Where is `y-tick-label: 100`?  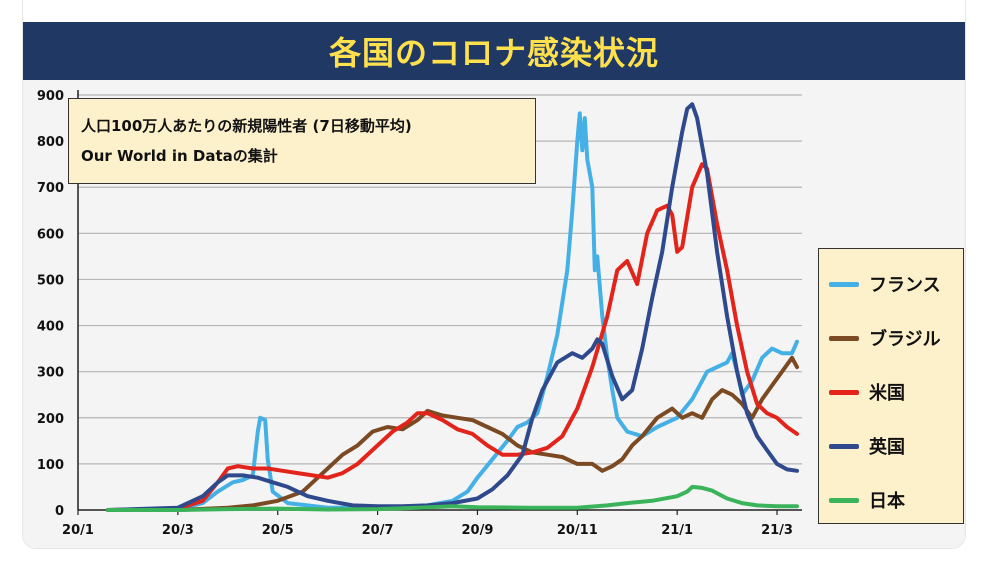
y-tick-label: 100 is located at coordinates (50, 465).